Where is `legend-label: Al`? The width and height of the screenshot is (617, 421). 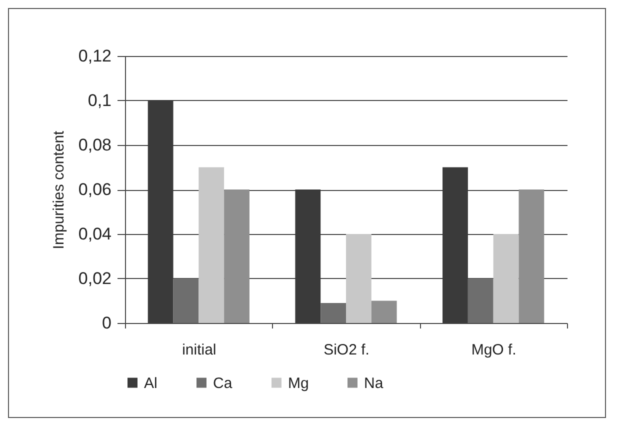 legend-label: Al is located at coordinates (151, 383).